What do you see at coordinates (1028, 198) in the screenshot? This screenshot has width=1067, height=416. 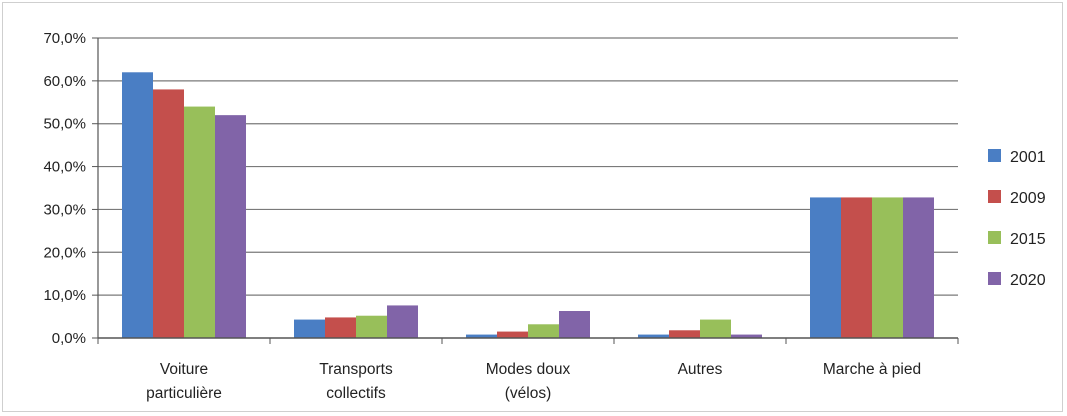 I see `legend-label: 2009` at bounding box center [1028, 198].